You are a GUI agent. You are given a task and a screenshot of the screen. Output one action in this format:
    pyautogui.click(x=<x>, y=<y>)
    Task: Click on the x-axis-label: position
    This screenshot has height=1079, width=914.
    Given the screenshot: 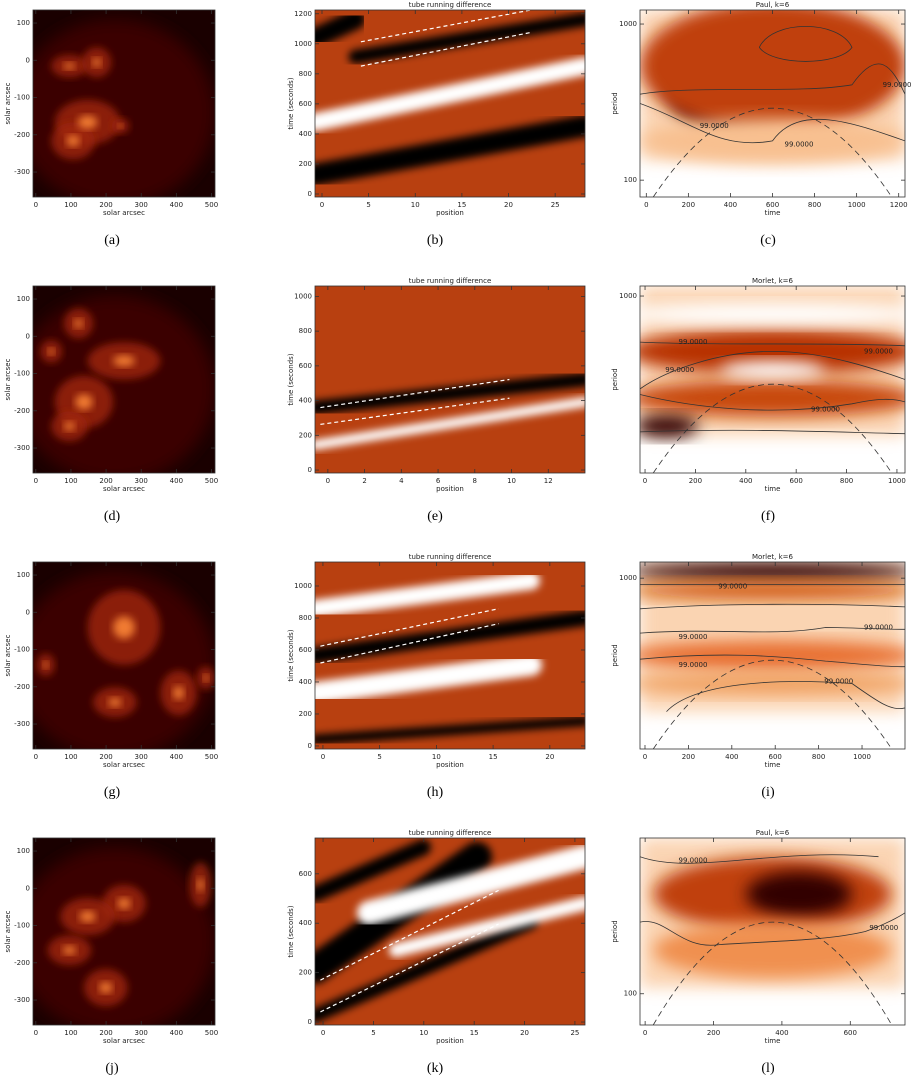 What is the action you would take?
    pyautogui.click(x=450, y=489)
    